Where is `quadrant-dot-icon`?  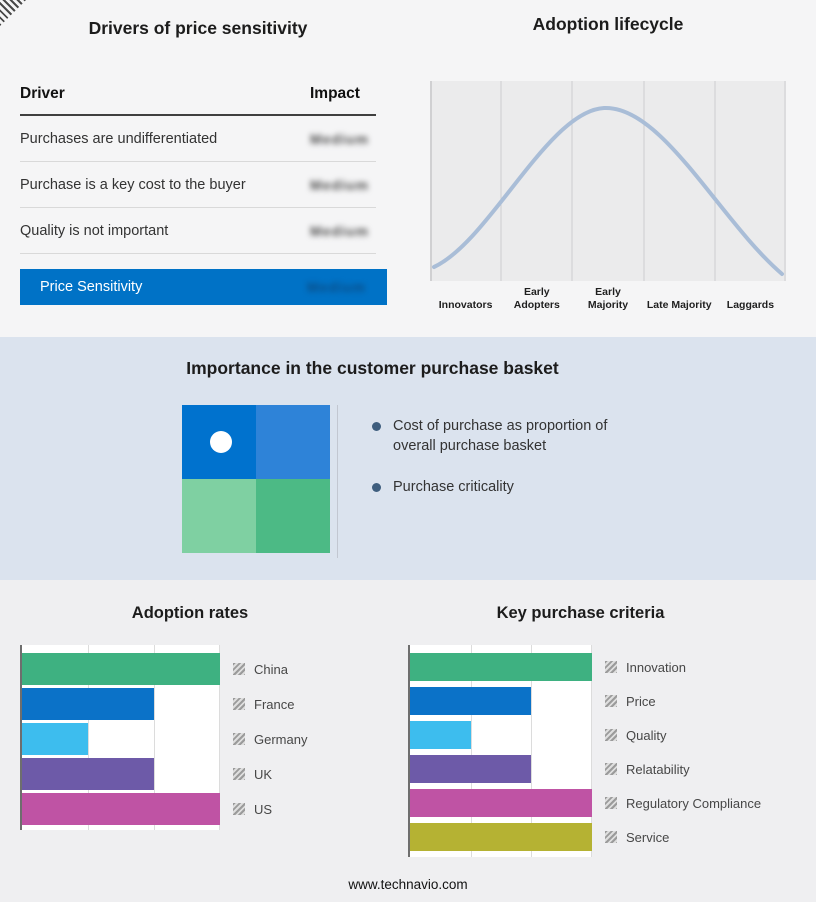 quadrant-dot-icon is located at coordinates (221, 442).